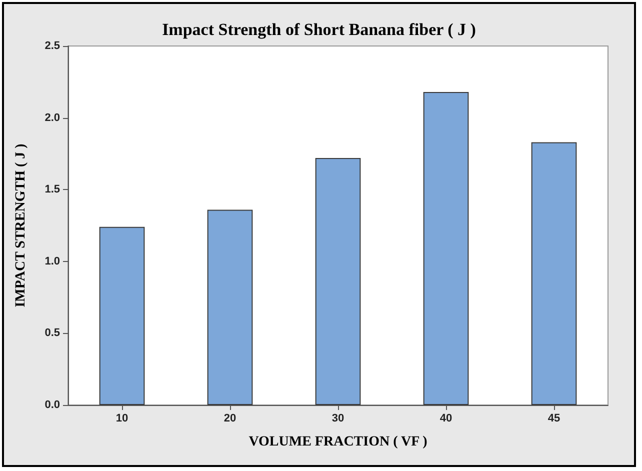 Image resolution: width=642 pixels, height=471 pixels. Describe the element at coordinates (122, 418) in the screenshot. I see `x-tick-label: 10` at that location.